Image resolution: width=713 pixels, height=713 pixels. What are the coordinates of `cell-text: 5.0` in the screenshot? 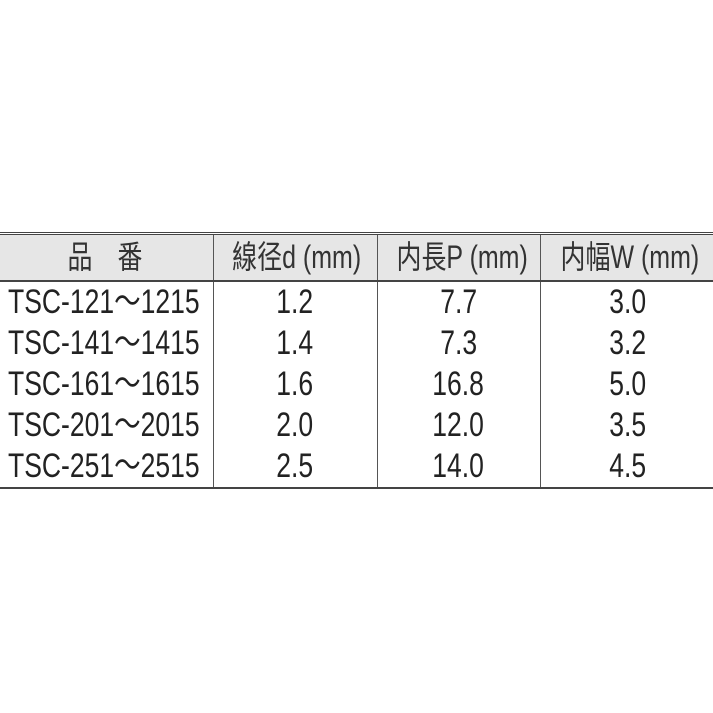 It's located at (628, 384).